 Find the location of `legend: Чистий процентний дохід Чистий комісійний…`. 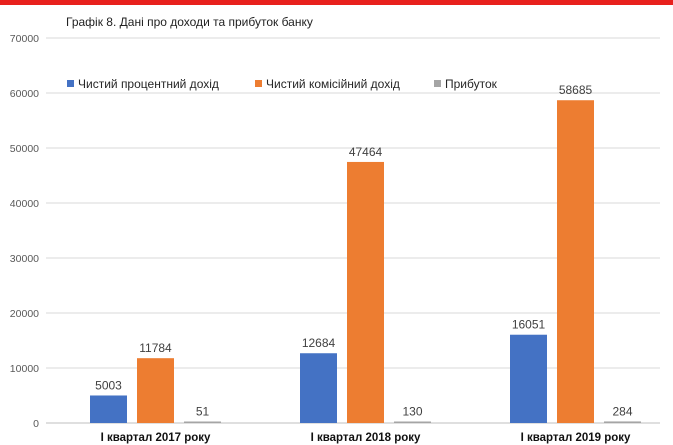

legend: Чистий процентний дохід Чистий комісійний… is located at coordinates (282, 84).